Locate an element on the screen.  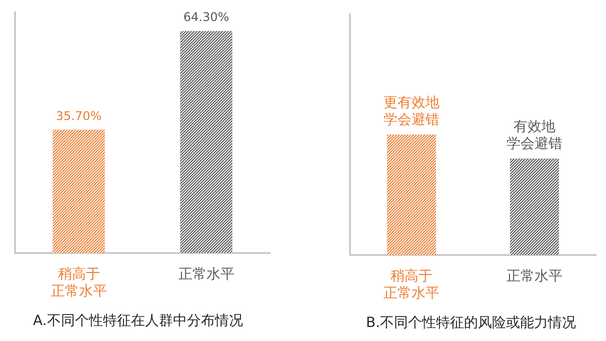
data-label: 35.70% is located at coordinates (79, 115).